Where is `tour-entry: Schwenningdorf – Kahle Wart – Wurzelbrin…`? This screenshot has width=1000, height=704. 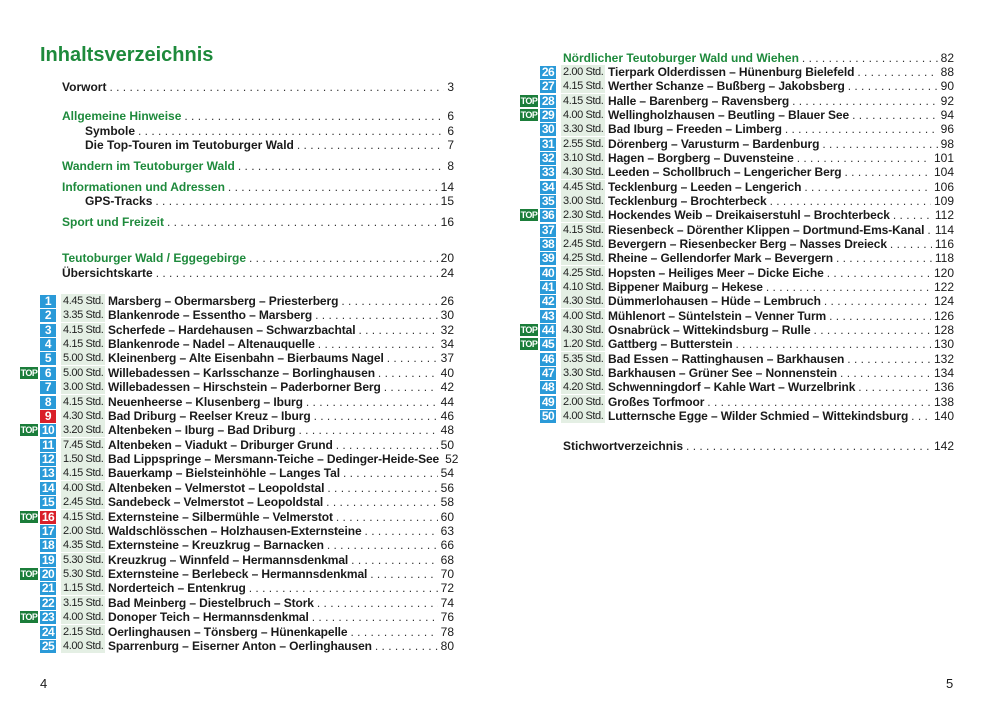
tour-entry: Schwenningdorf – Kahle Wart – Wurzelbrin… is located at coordinates (781, 387).